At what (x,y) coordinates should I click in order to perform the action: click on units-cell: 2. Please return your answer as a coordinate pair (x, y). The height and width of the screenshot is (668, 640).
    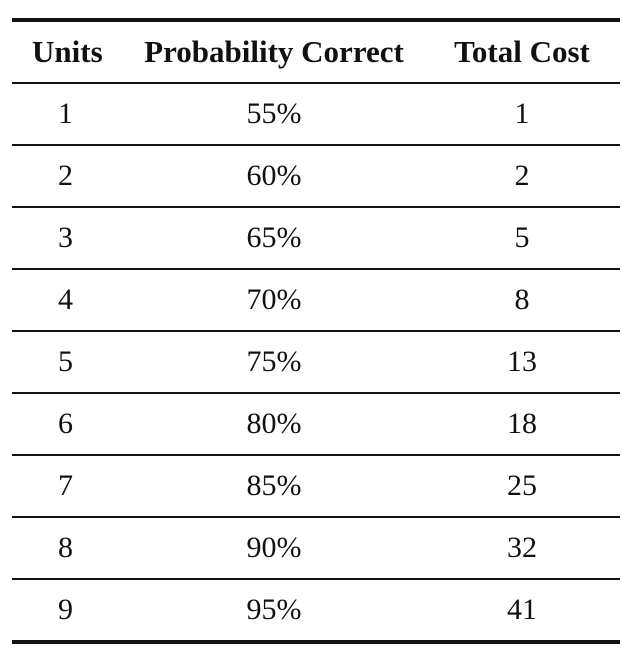
    Looking at the image, I should click on (65, 175).